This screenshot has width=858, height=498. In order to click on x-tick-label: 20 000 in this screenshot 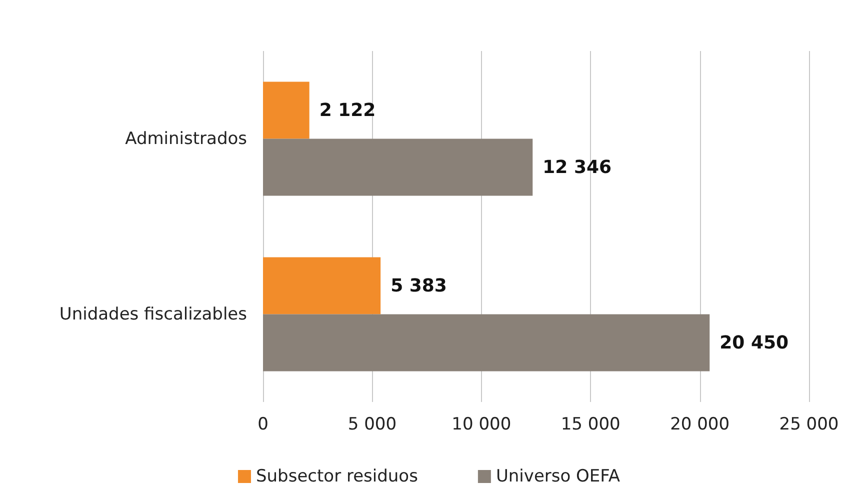, I will do `click(700, 424)`.